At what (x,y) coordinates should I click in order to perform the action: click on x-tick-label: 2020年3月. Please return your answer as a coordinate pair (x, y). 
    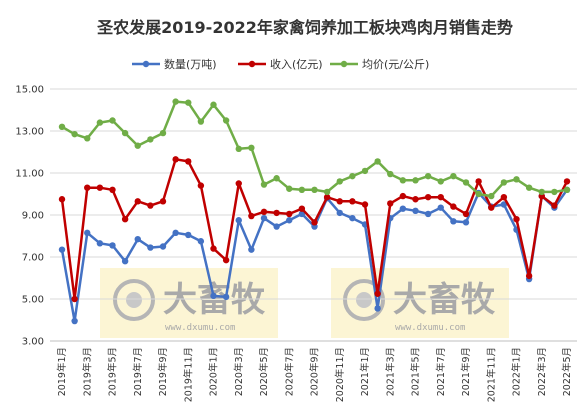
    Looking at the image, I should click on (239, 371).